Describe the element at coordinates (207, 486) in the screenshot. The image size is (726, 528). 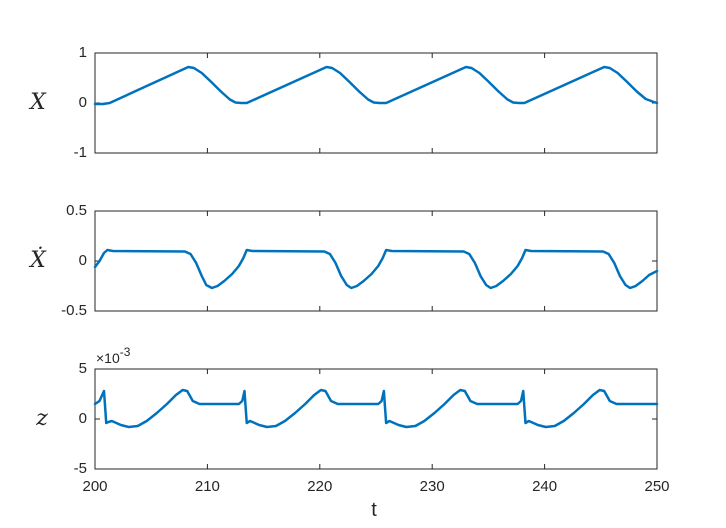
I see `x-tick-label: 210` at that location.